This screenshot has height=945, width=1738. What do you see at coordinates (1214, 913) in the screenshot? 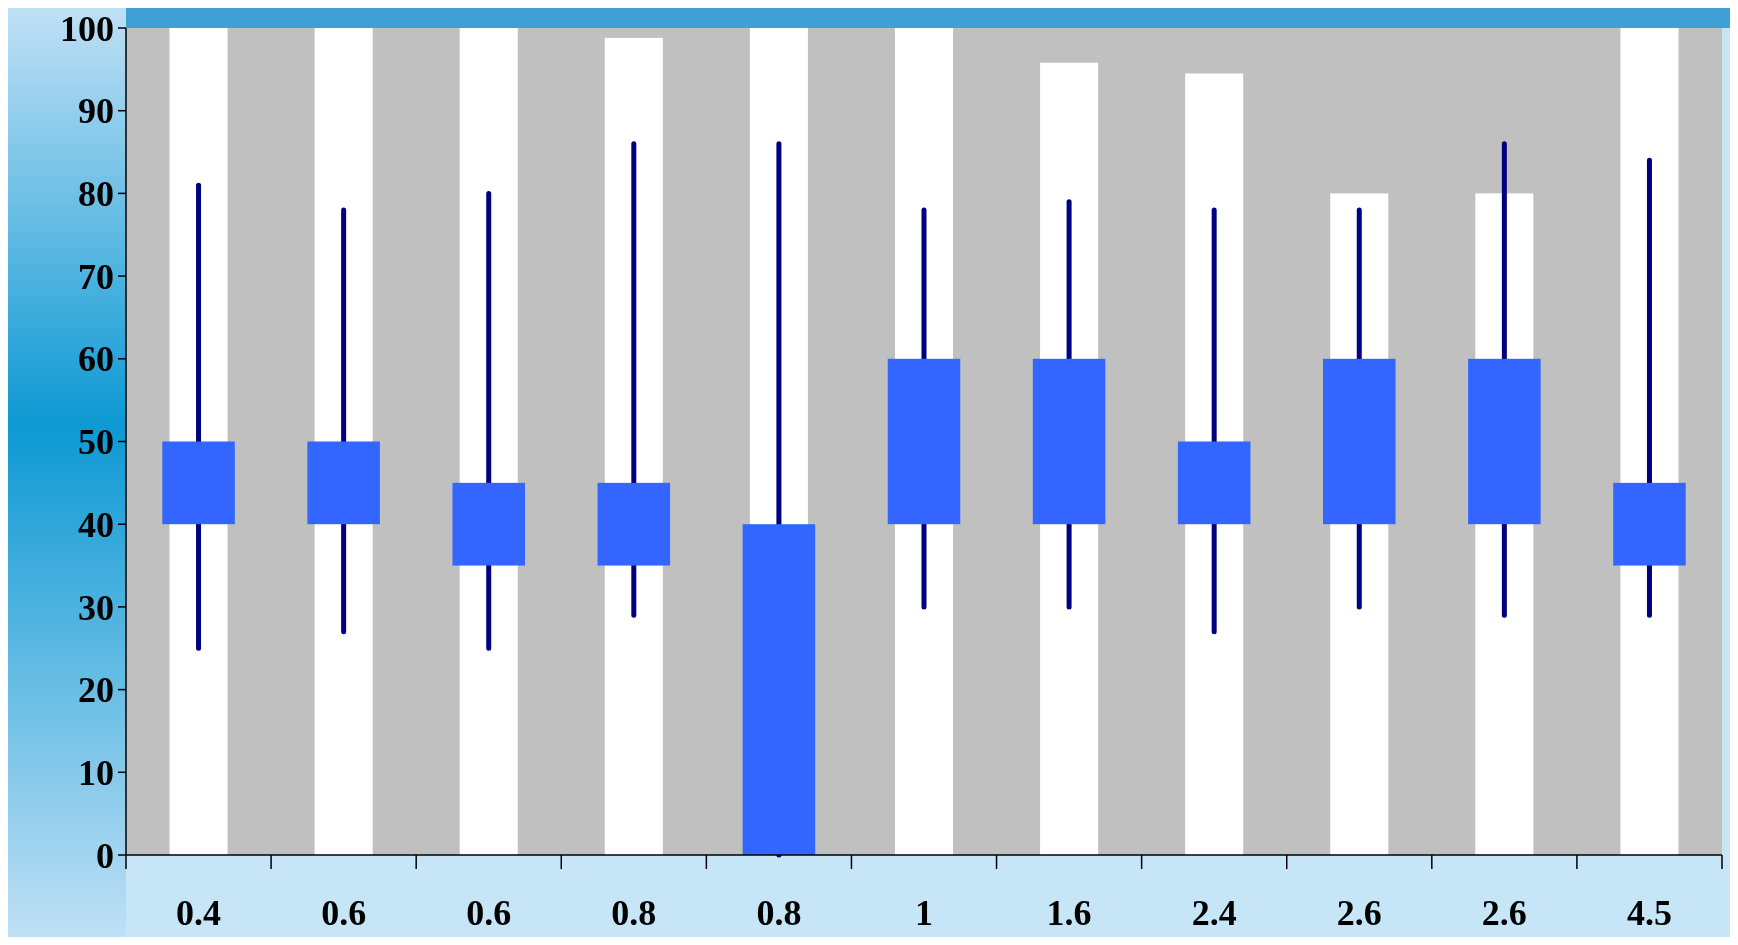
I see `x-tick-label: 2.4` at bounding box center [1214, 913].